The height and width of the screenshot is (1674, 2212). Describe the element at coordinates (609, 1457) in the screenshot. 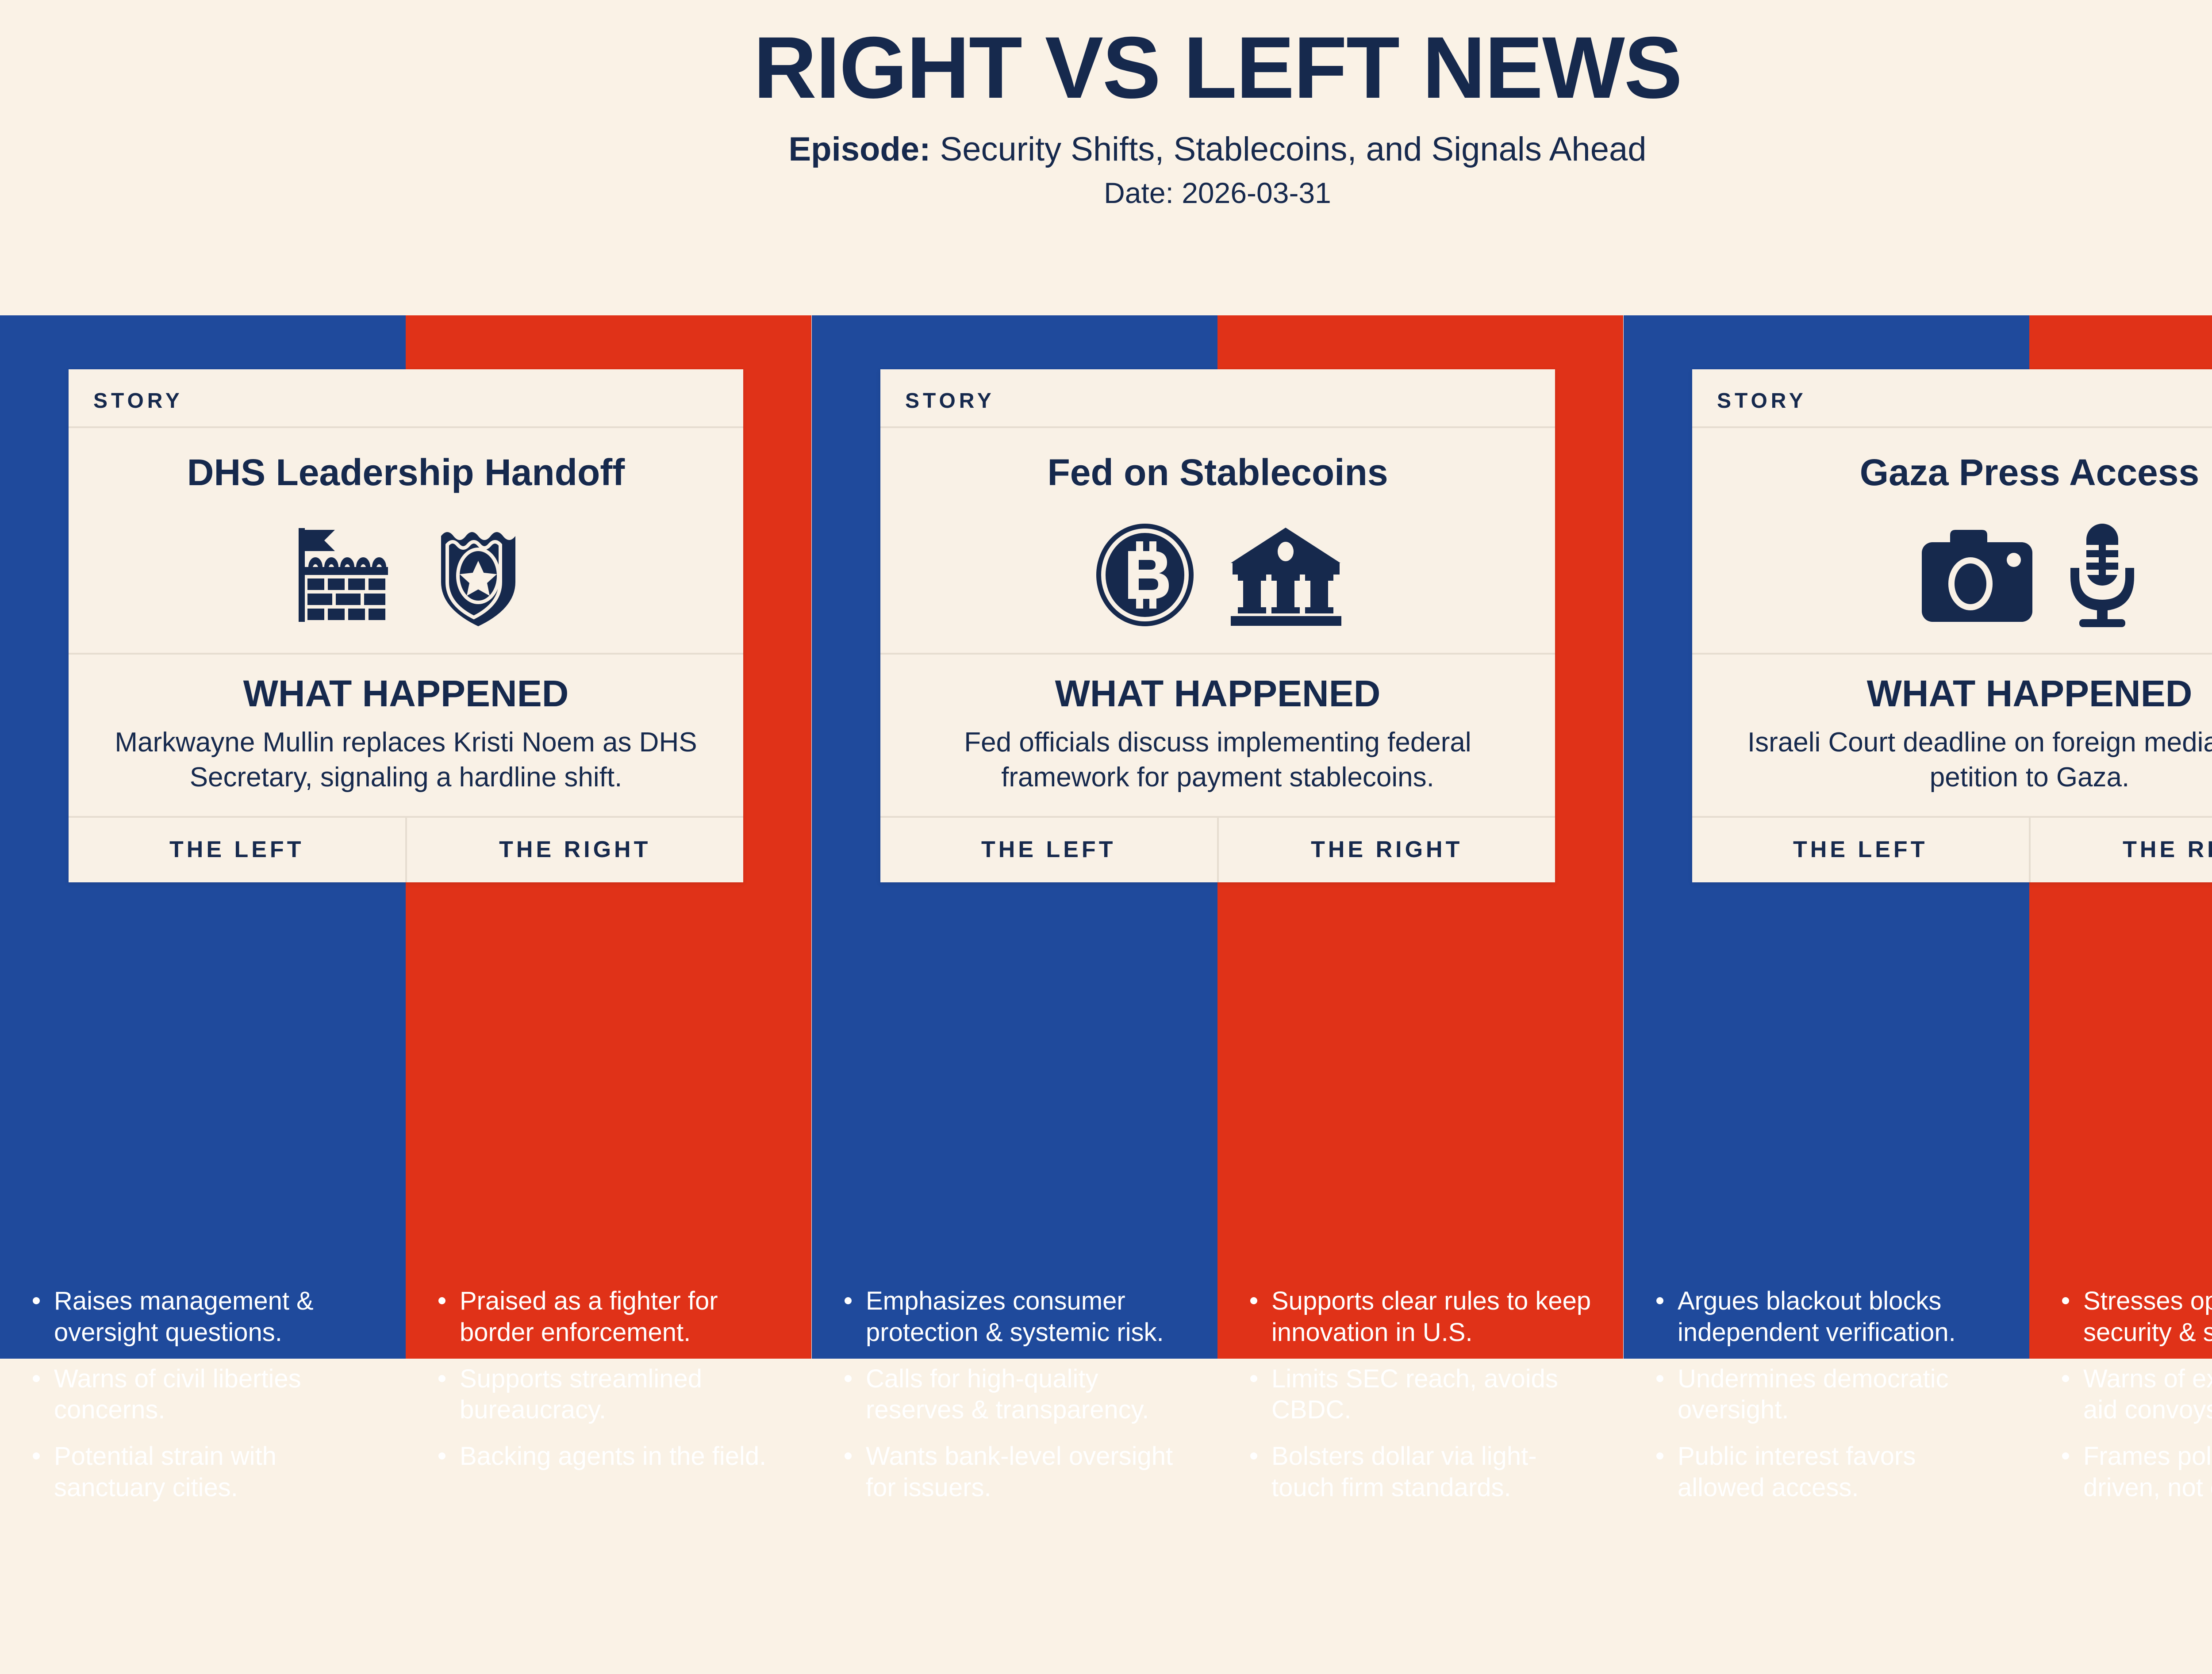

I see `list-item: Backing agents in the field.` at that location.